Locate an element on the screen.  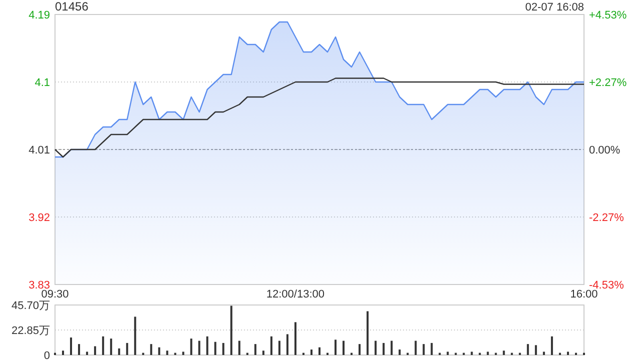
y-tick-label: 4.01 is located at coordinates (39, 150).